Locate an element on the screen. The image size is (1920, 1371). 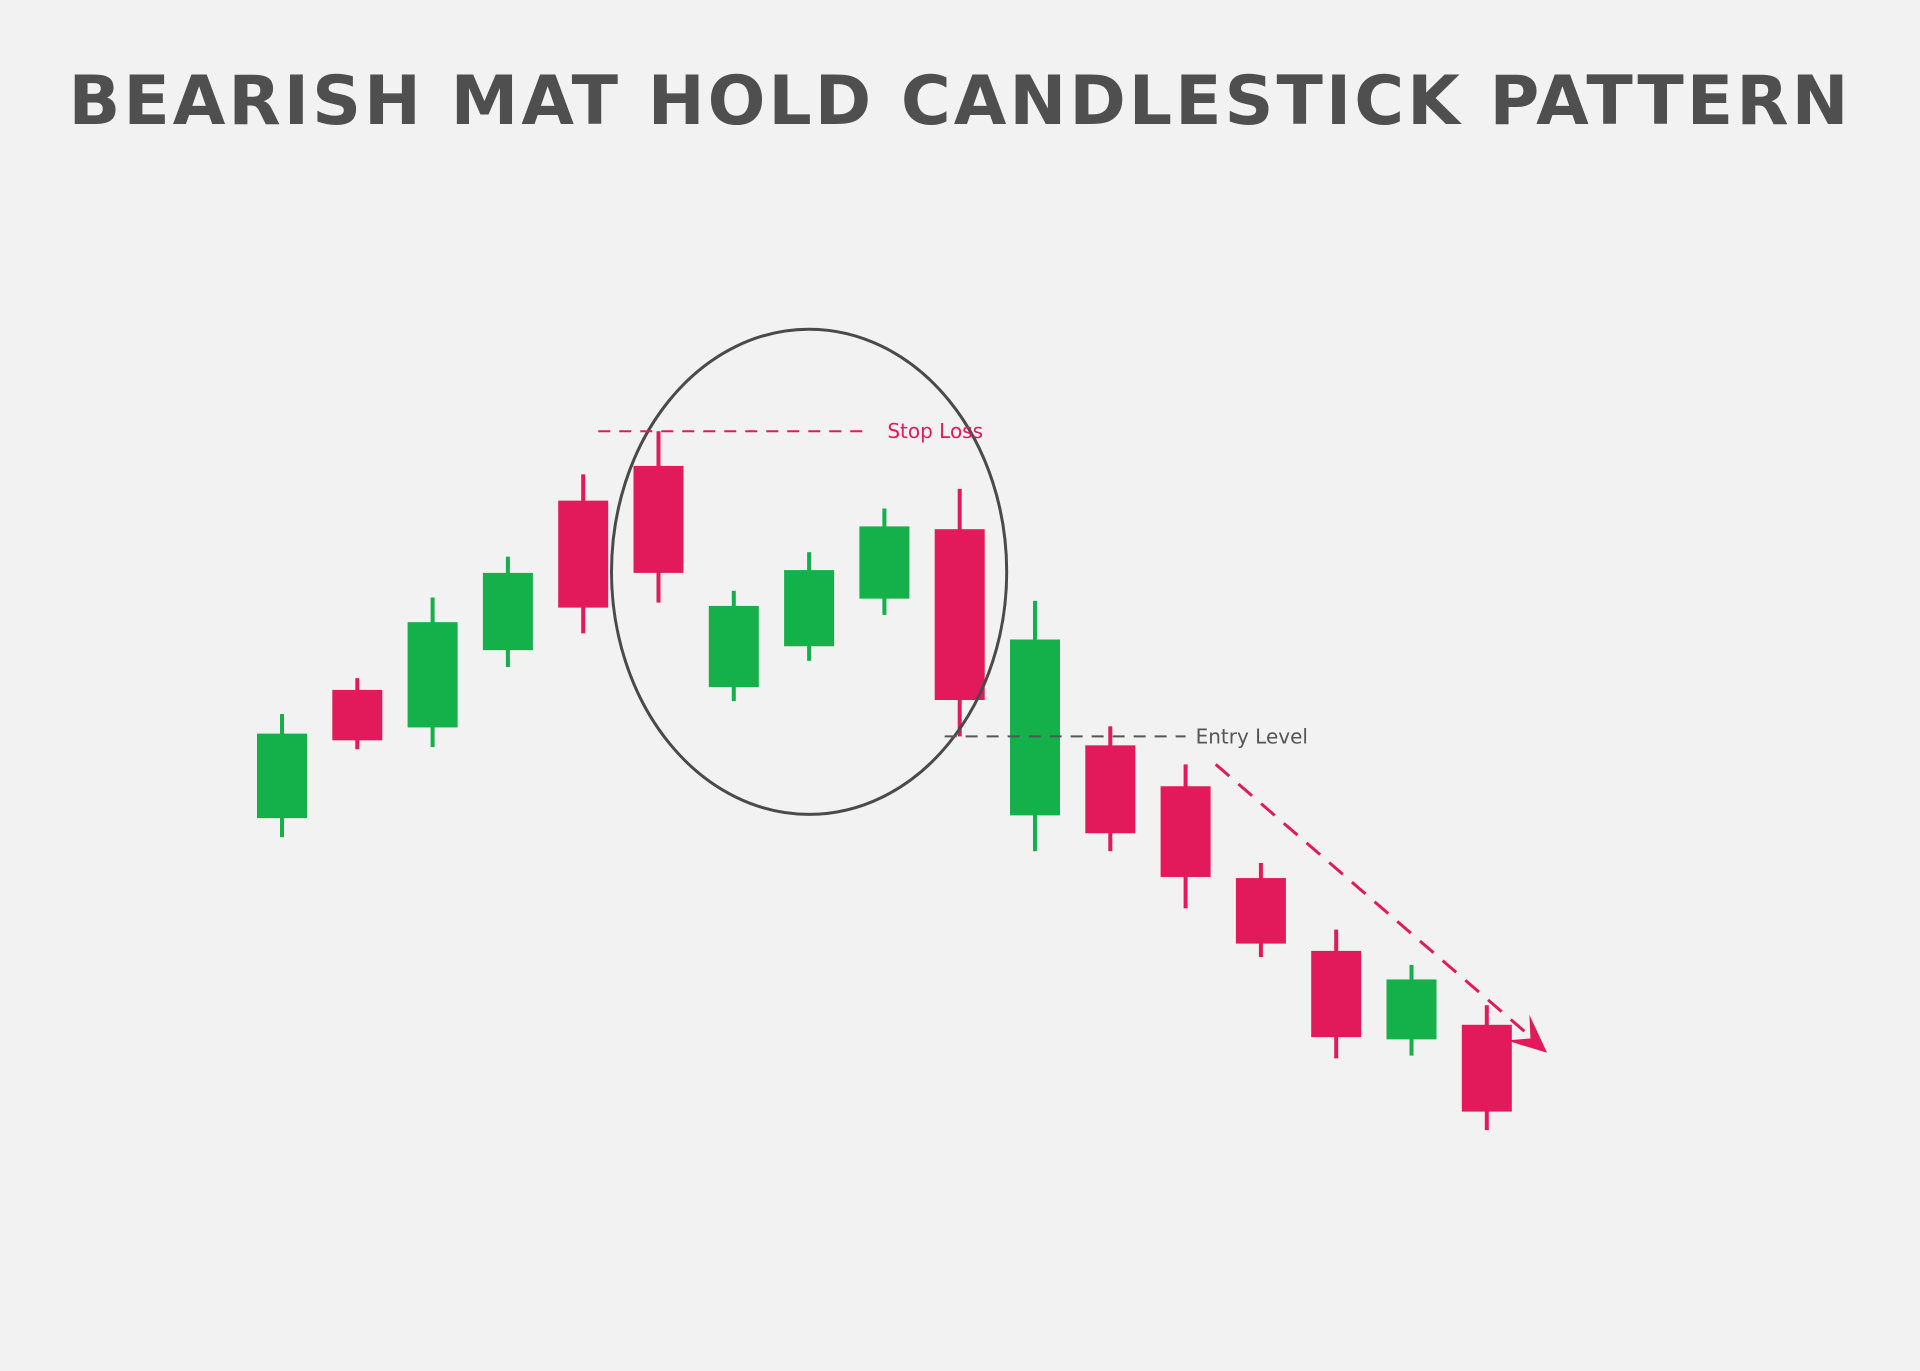
candle-12-bearish is located at coordinates (1110, 789).